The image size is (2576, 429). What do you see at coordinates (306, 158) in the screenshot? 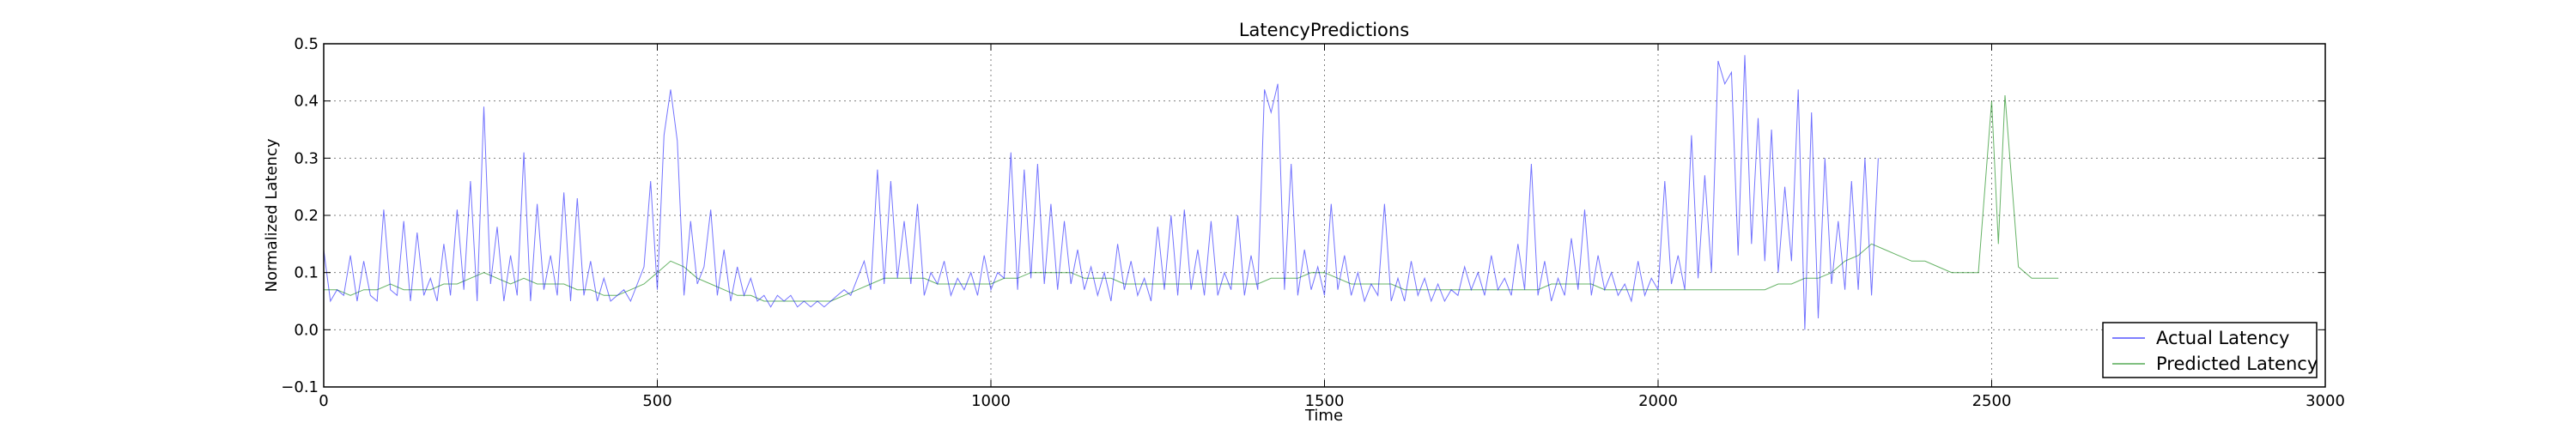
I see `y-tick-label: 0.3` at bounding box center [306, 158].